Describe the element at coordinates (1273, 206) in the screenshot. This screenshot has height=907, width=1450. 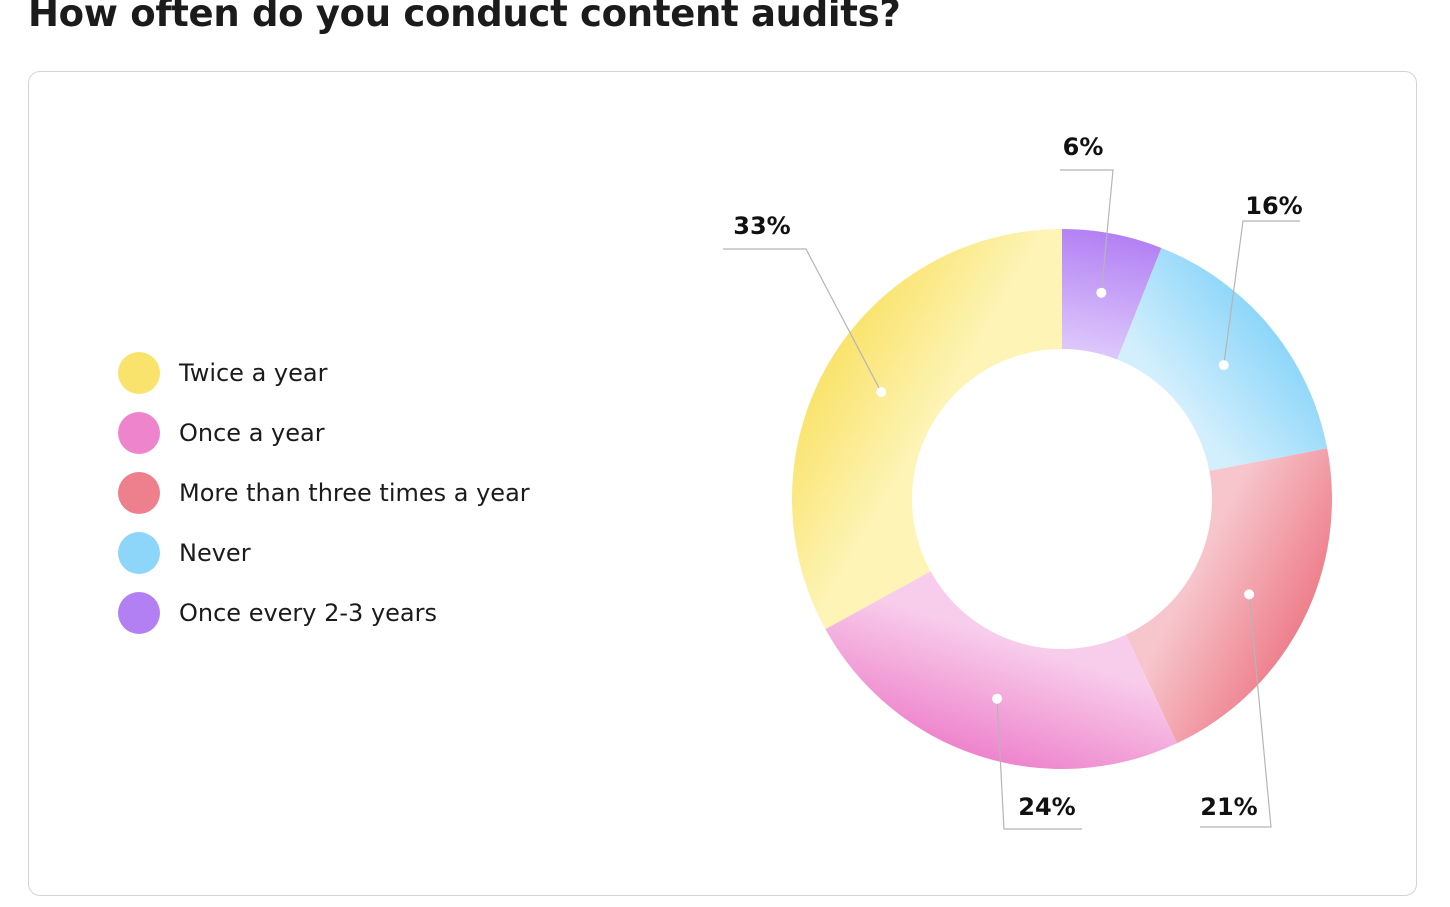
I see `data-label: 16%` at that location.